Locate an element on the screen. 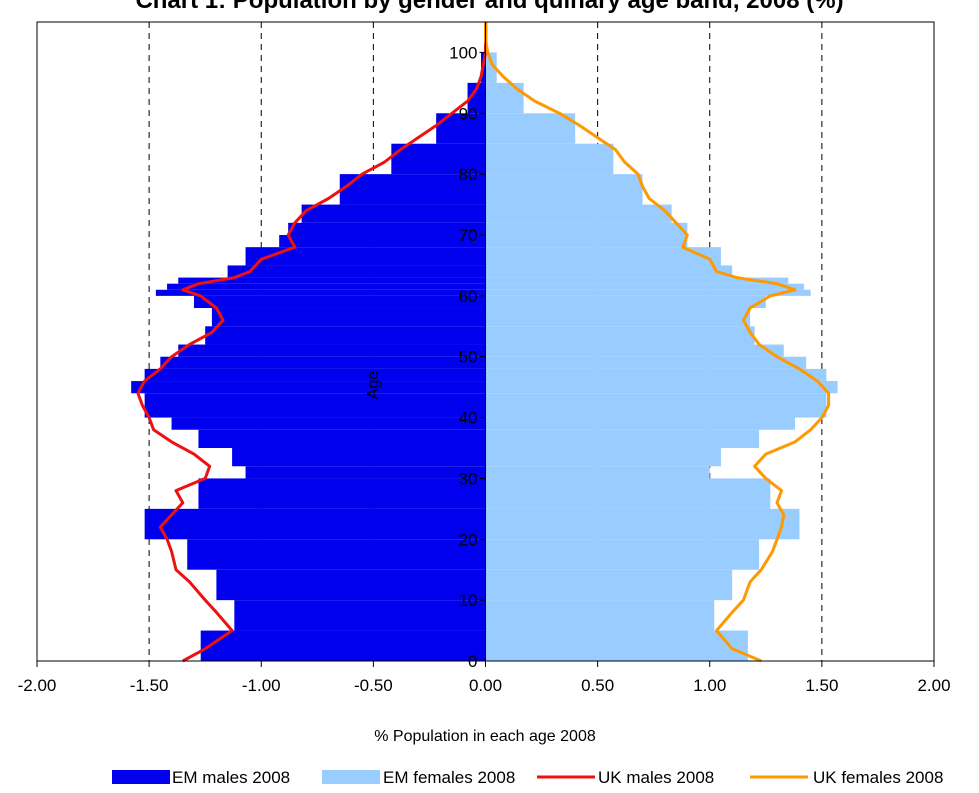  x-tick-label-4: 0.00 is located at coordinates (485, 685).